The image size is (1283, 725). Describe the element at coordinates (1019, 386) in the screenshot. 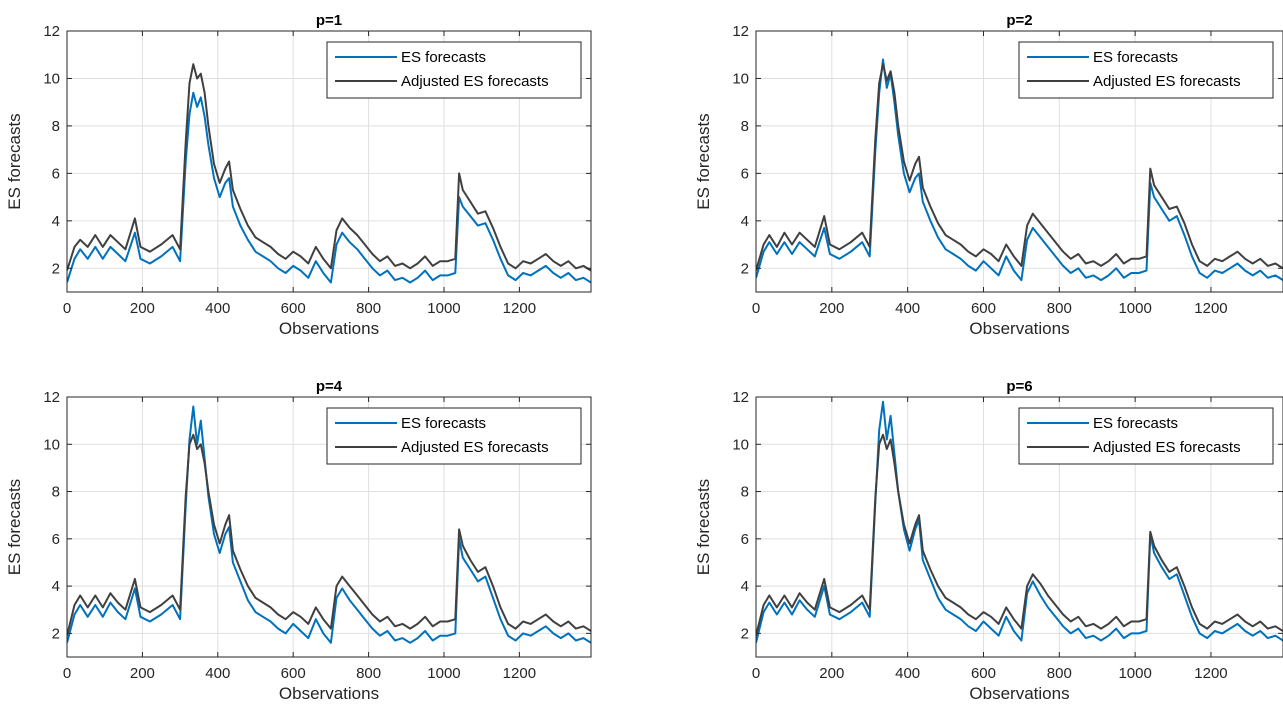

I see `chart-title: p=6` at that location.